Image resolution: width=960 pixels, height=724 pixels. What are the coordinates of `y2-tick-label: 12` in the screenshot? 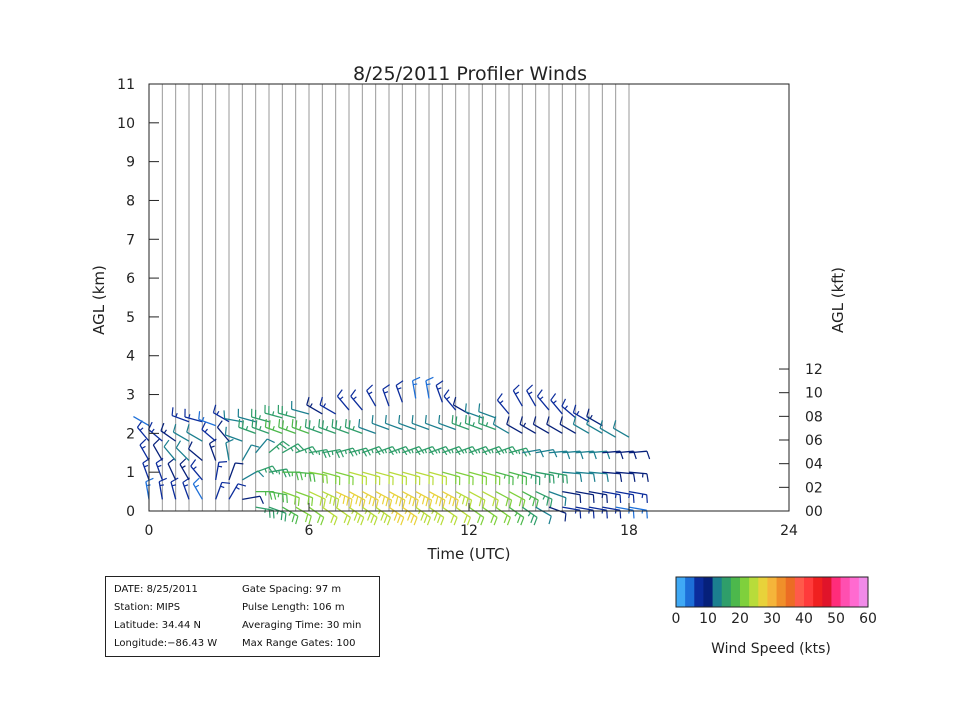 It's located at (814, 370).